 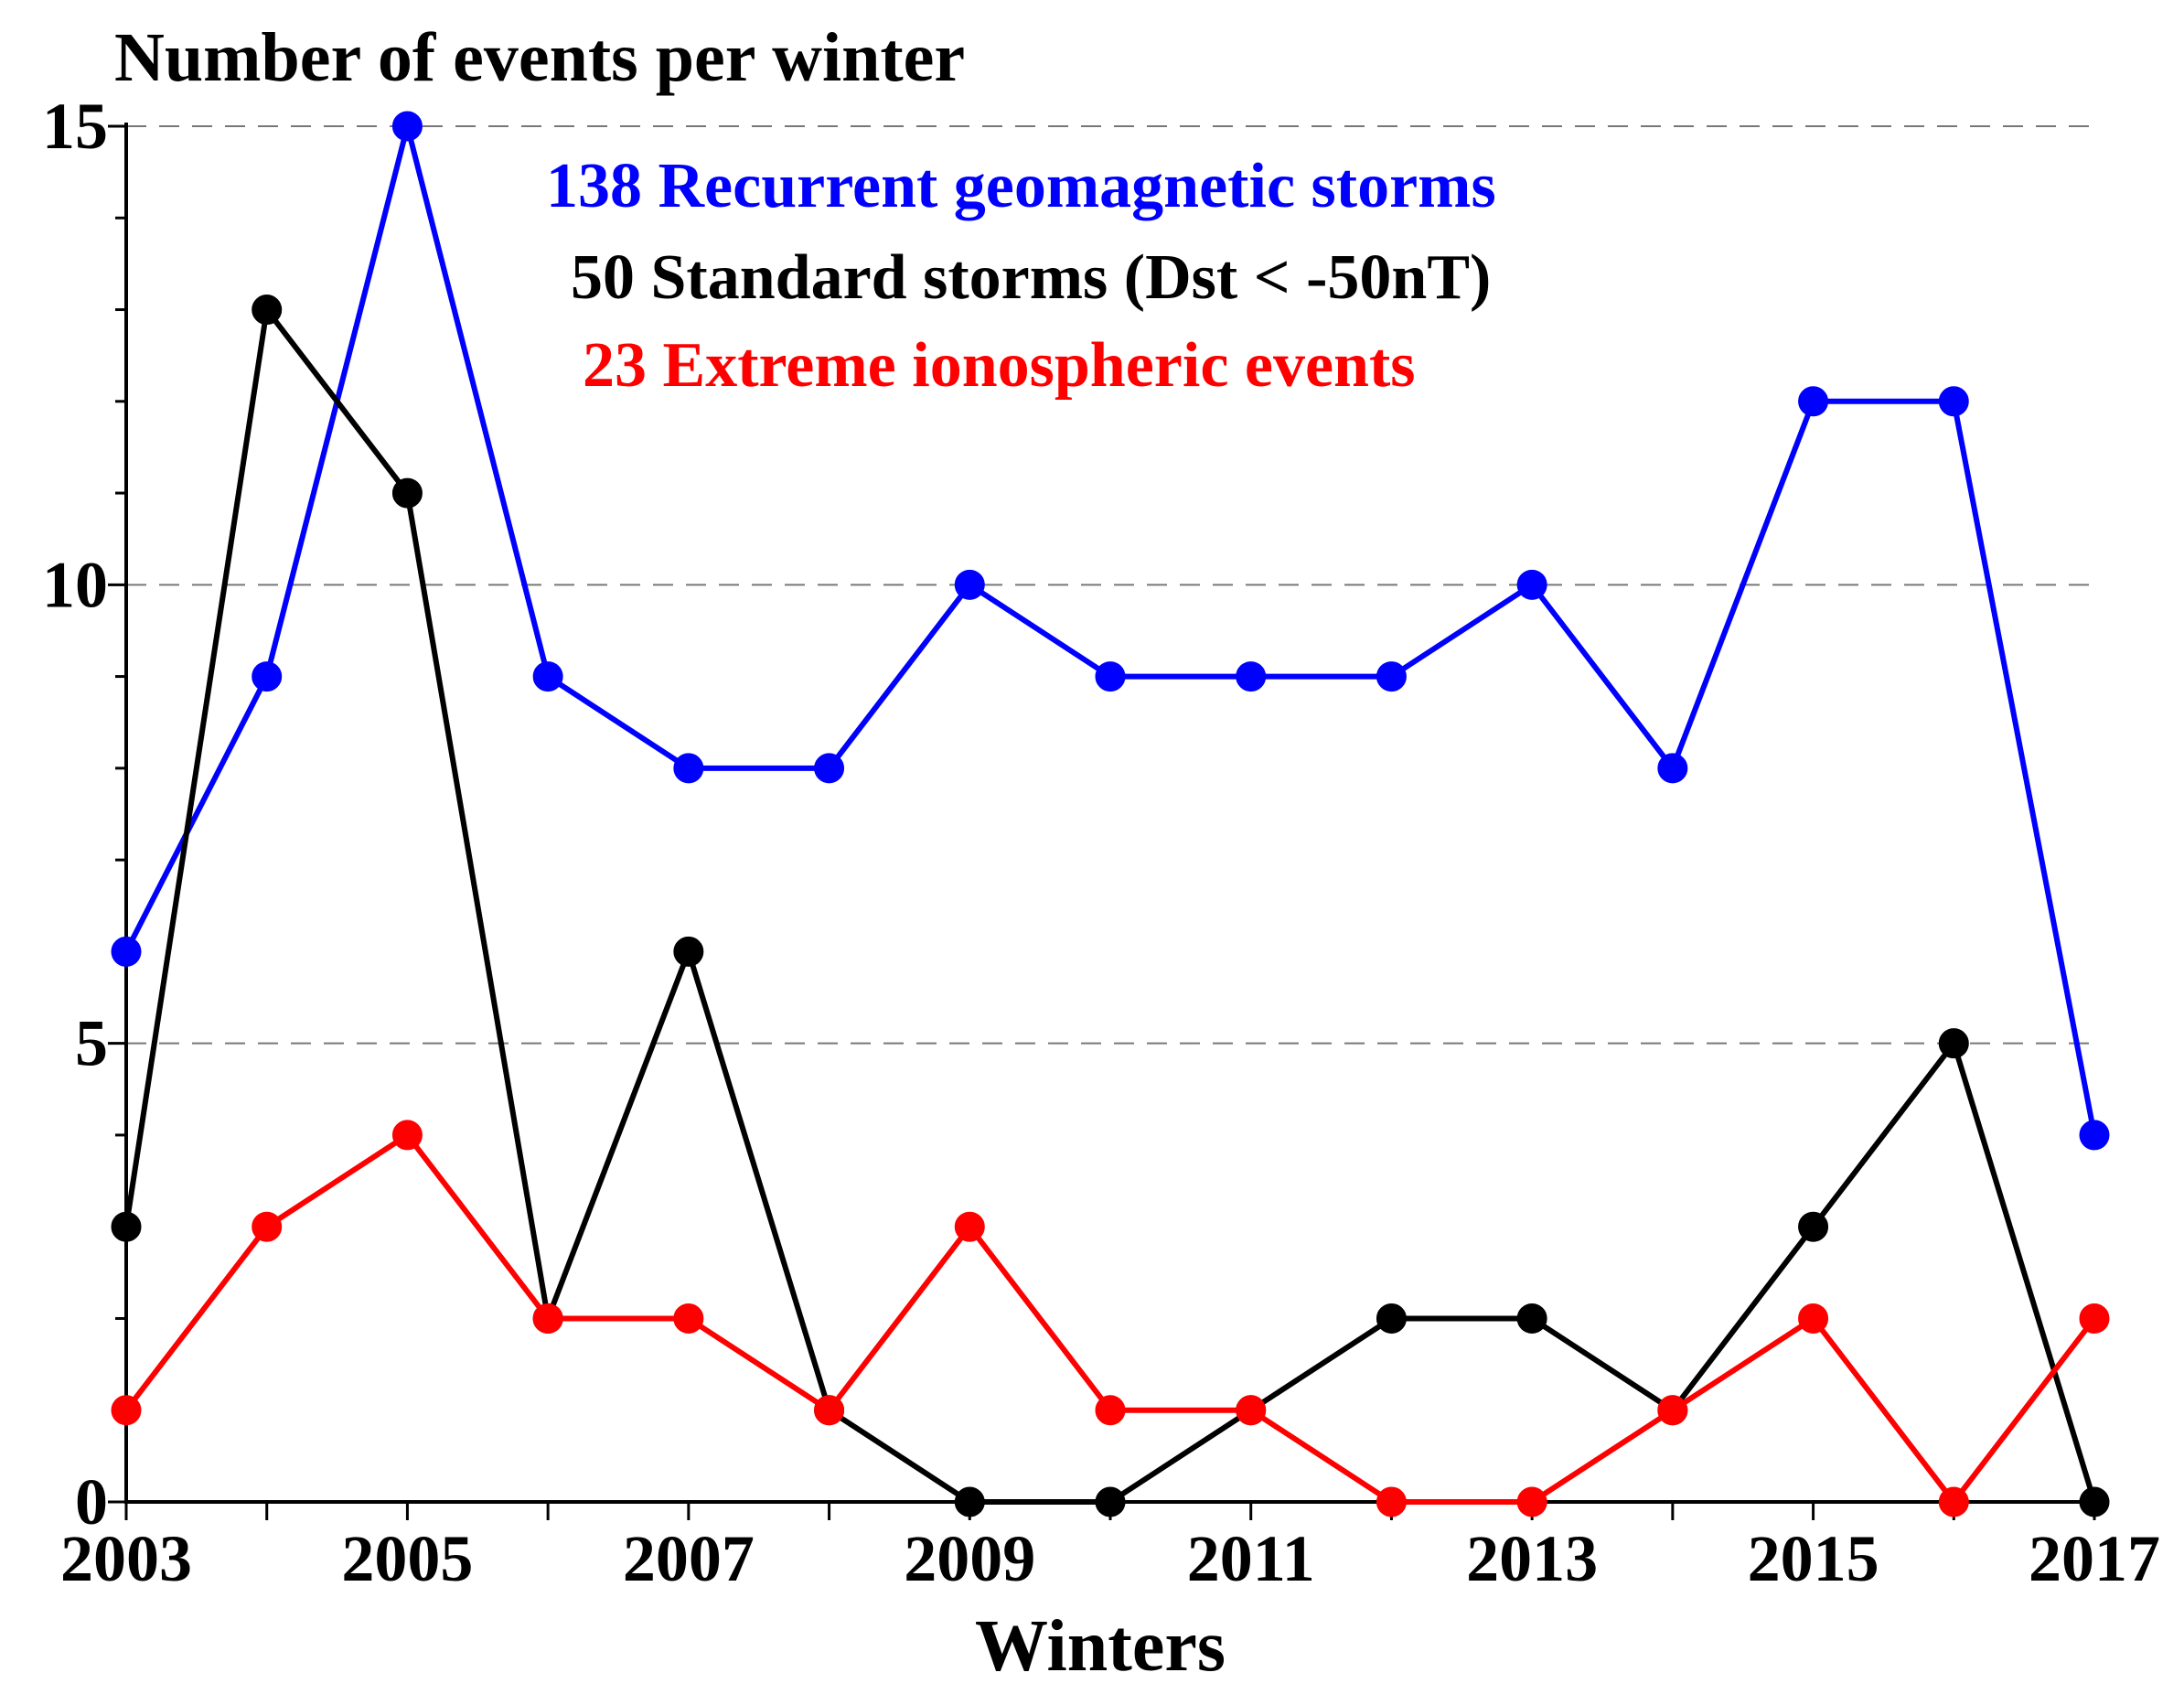 What do you see at coordinates (84, 815) in the screenshot?
I see `y-axis-ticks: 0 5 10 15` at bounding box center [84, 815].